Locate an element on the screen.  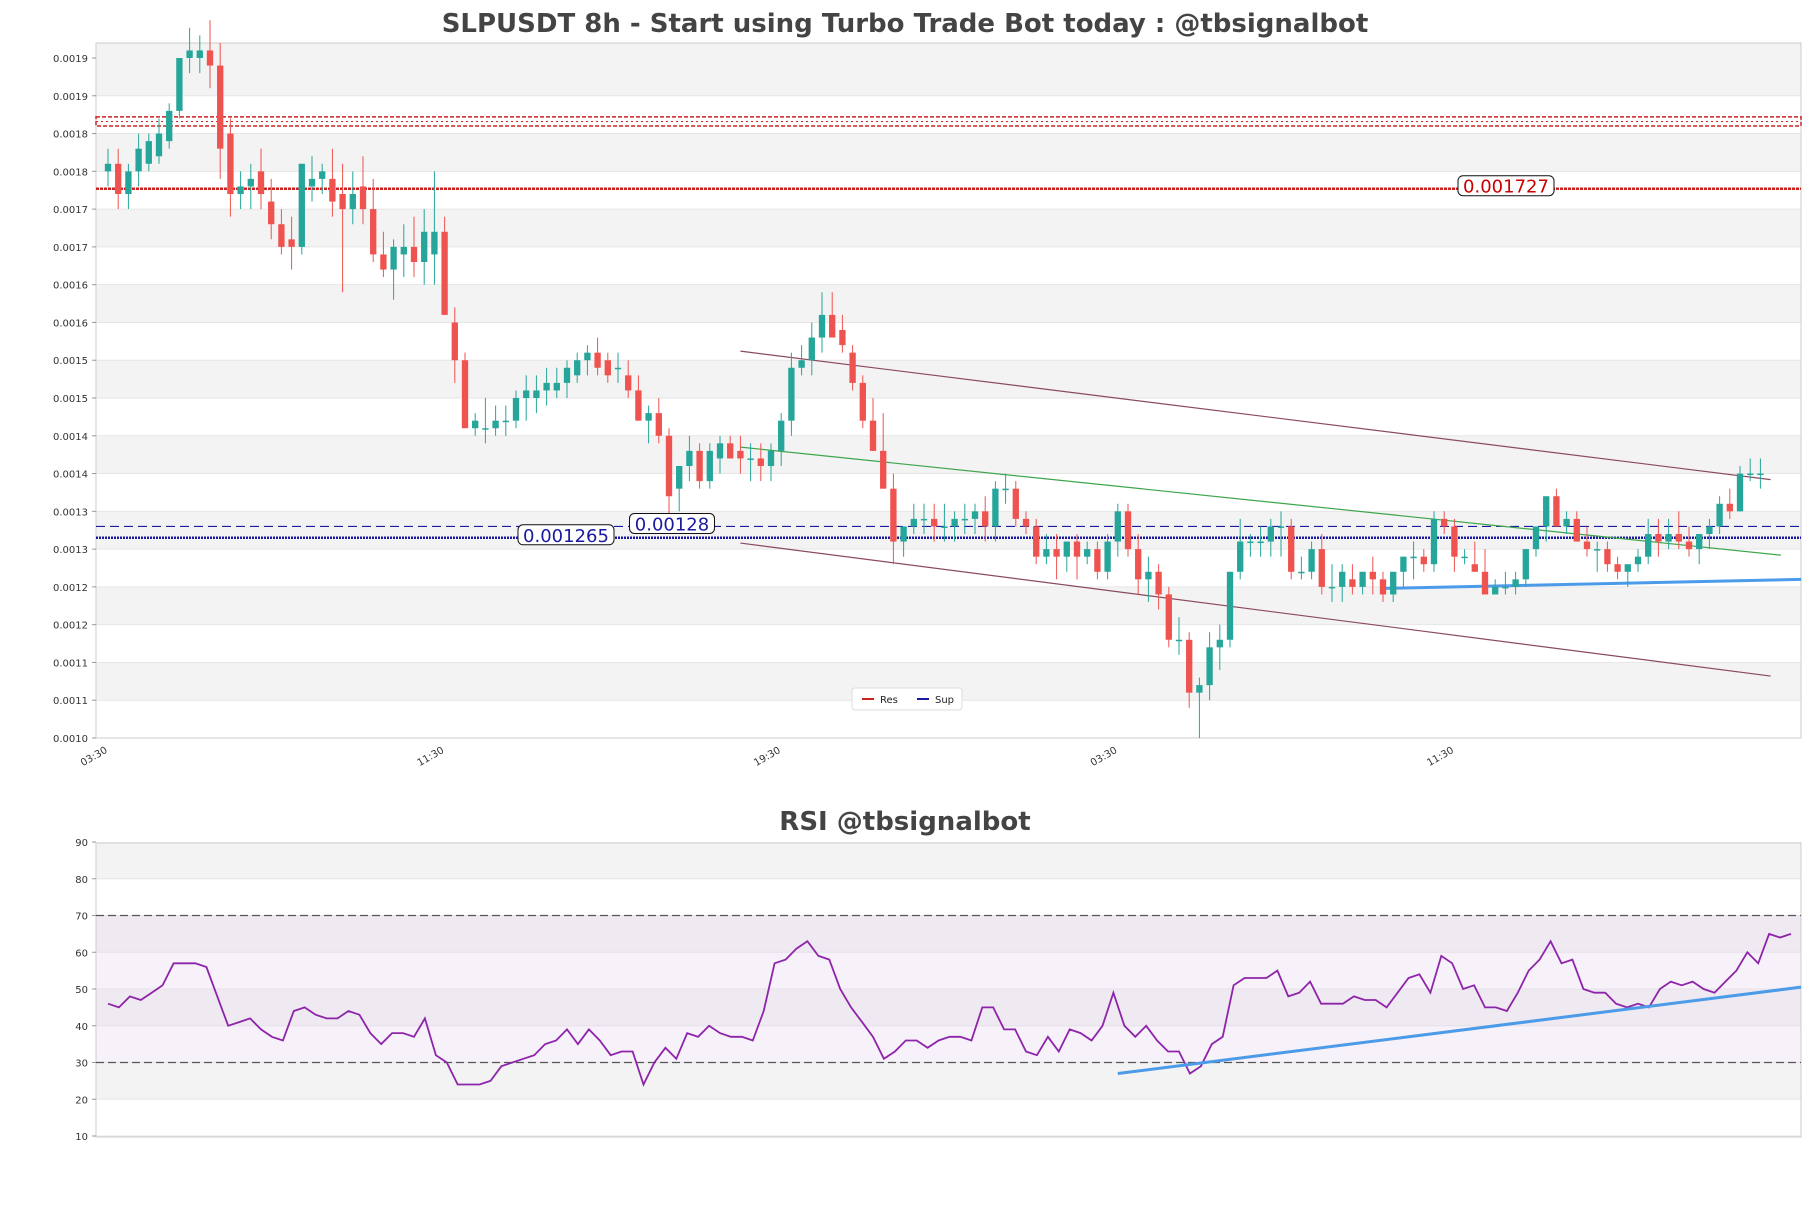
y-tick-label: 0.0011 is located at coordinates (70, 701).